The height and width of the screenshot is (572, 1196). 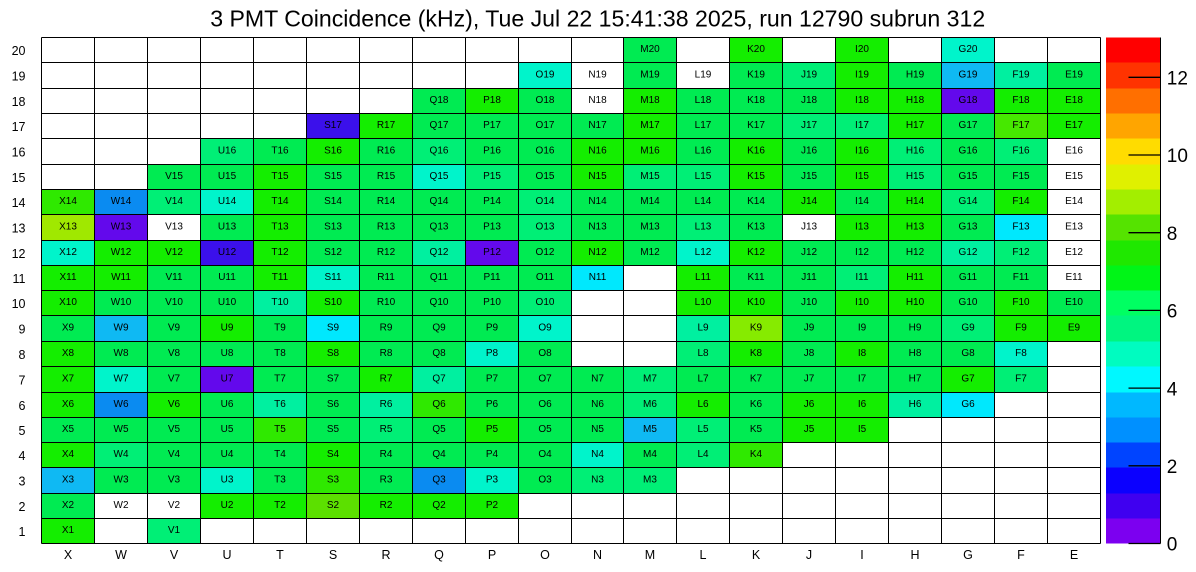 What do you see at coordinates (597, 75) in the screenshot?
I see `svg-text: N19` at bounding box center [597, 75].